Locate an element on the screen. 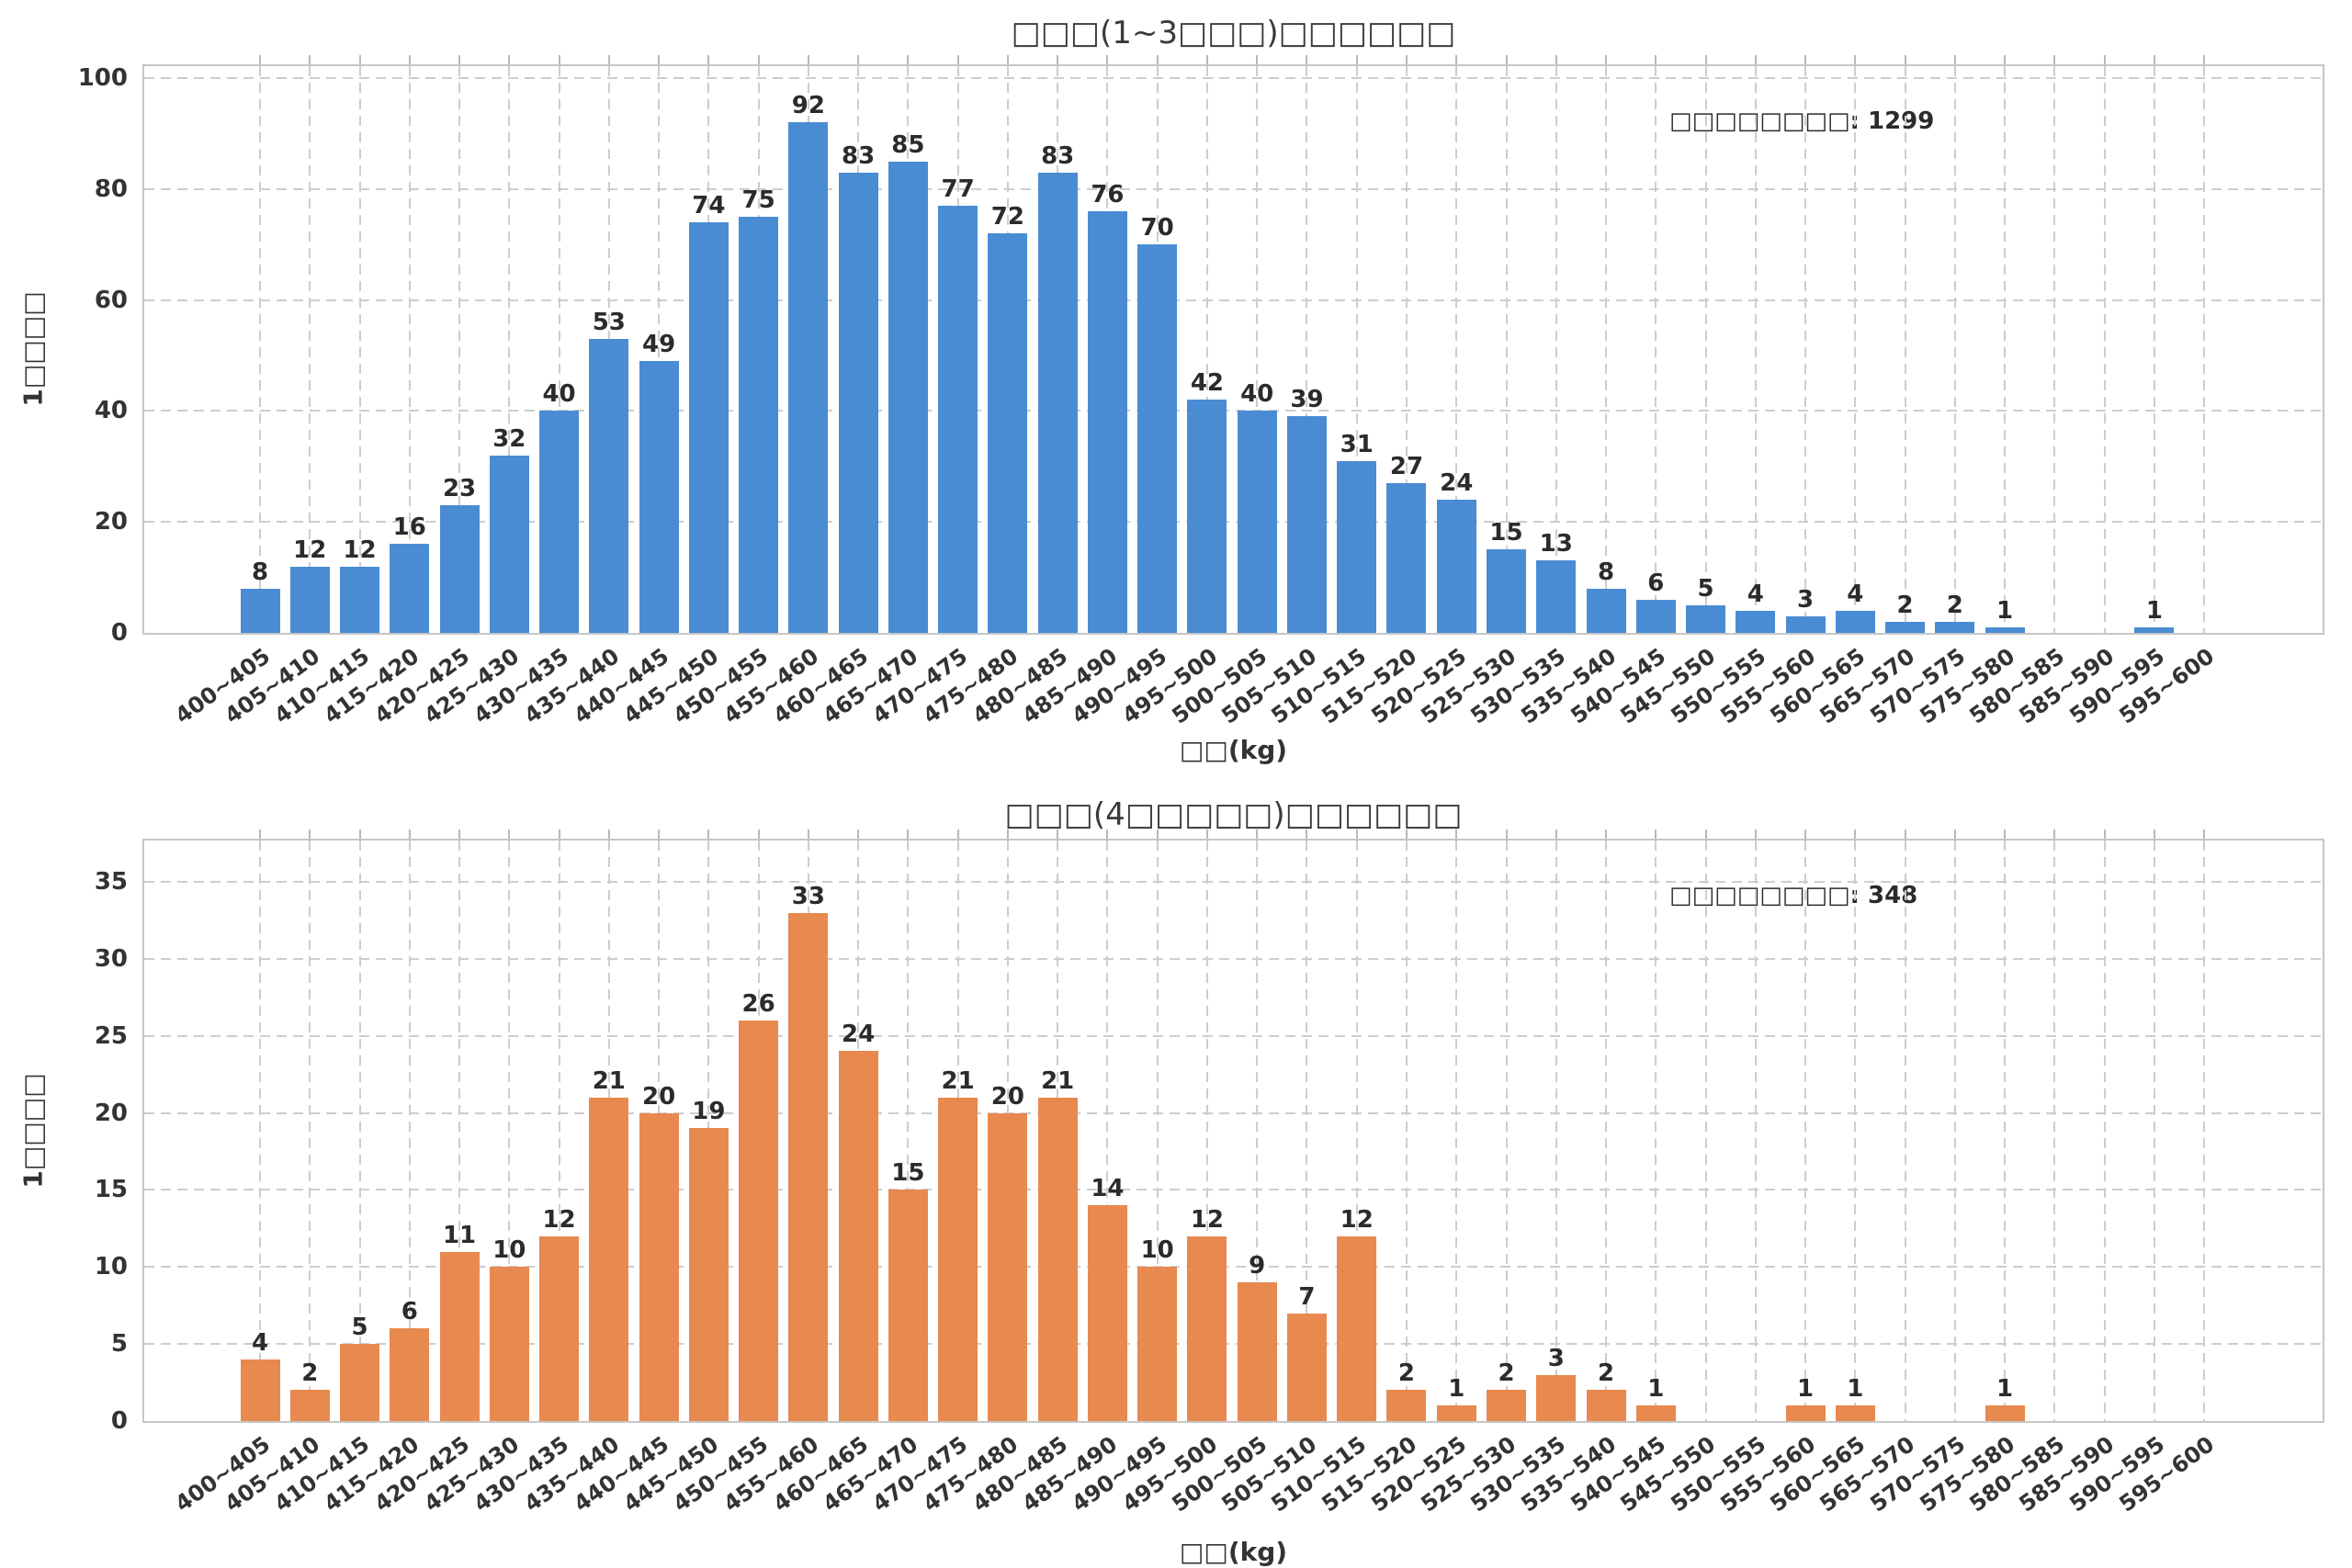 Image resolution: width=2352 pixels, height=1568 pixels. bar-value-label: 10 is located at coordinates (1157, 1251).